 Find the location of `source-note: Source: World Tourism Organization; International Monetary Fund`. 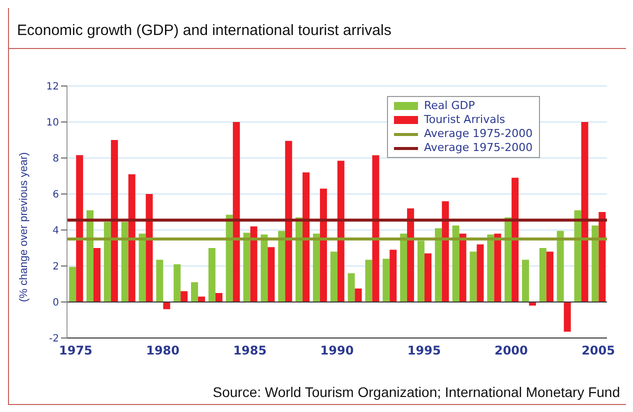

source-note: Source: World Tourism Organization; International Monetary Fund is located at coordinates (416, 392).